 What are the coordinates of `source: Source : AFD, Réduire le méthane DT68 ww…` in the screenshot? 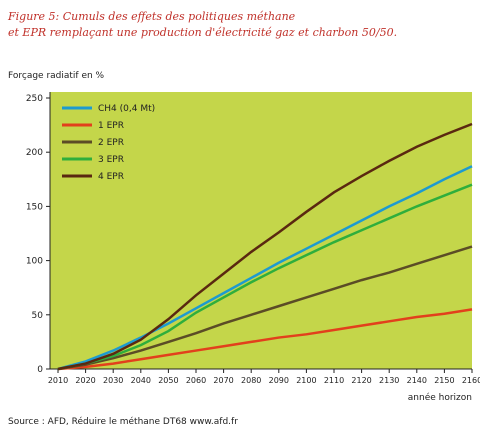 It's located at (123, 421).